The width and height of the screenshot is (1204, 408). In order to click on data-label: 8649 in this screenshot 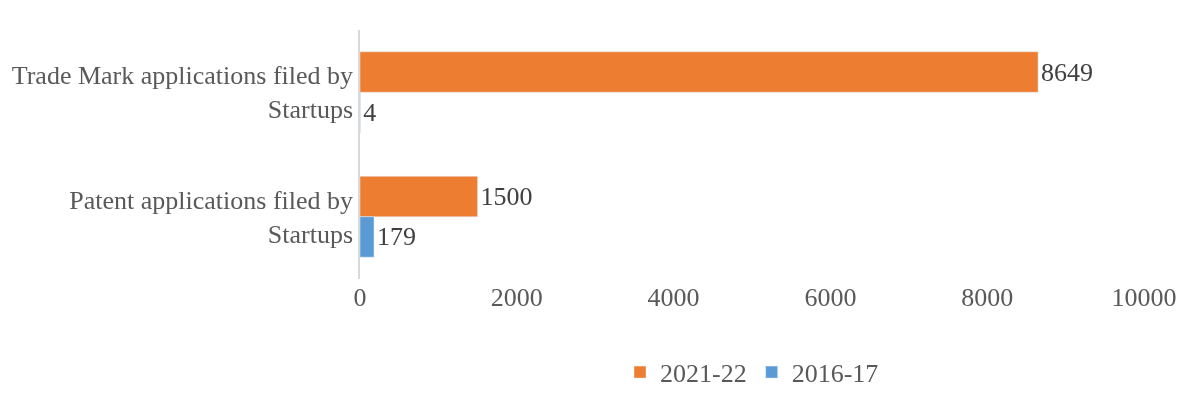, I will do `click(1067, 72)`.